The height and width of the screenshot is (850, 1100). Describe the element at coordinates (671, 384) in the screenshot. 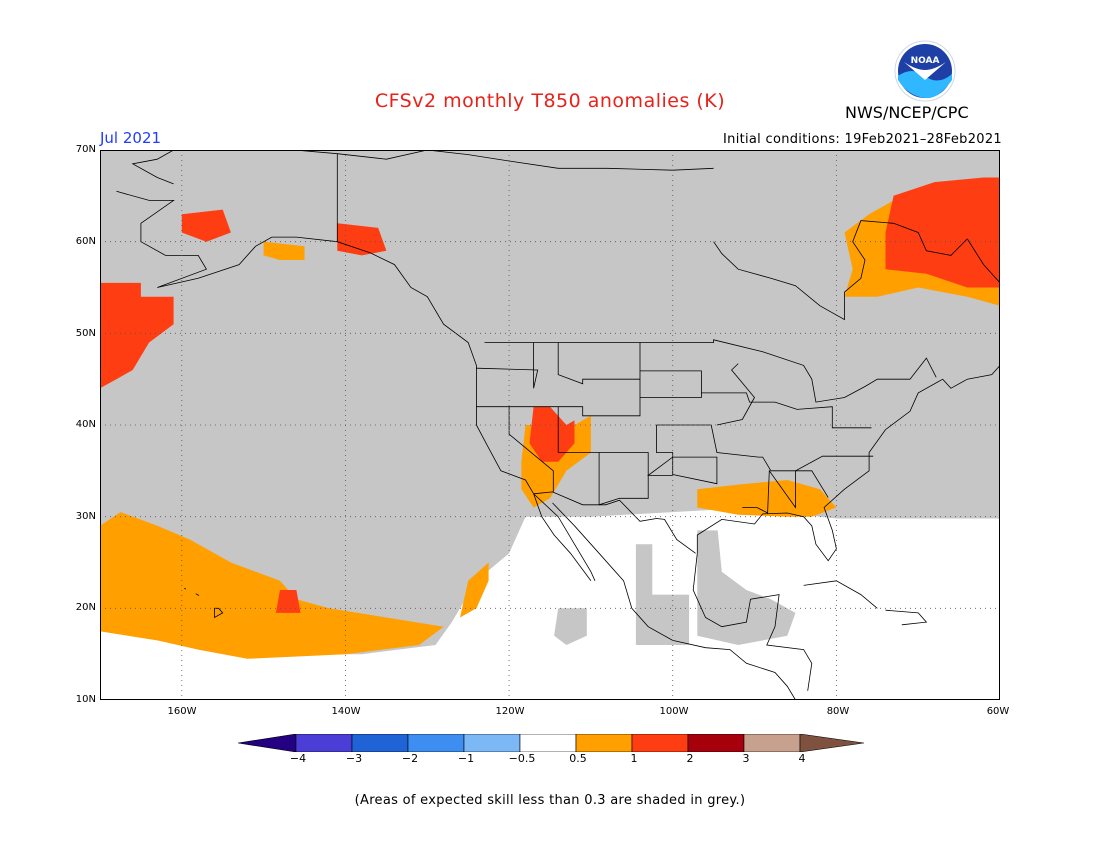

I see `border-dakotas` at that location.